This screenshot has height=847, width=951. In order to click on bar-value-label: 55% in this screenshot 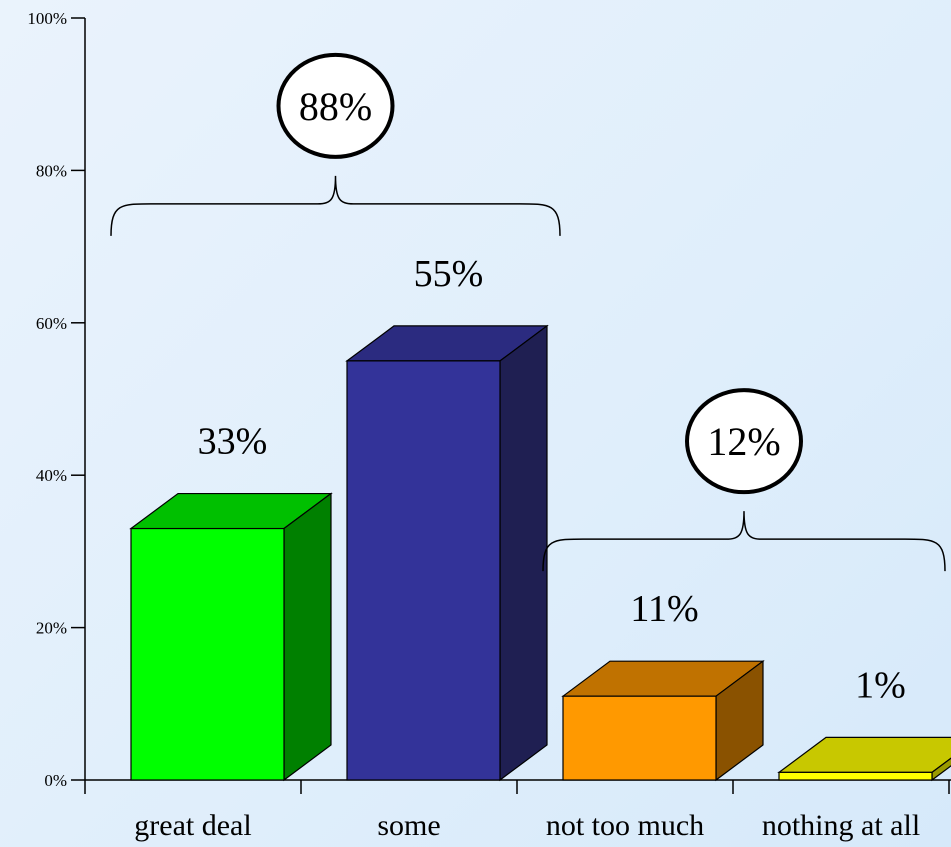, I will do `click(449, 274)`.